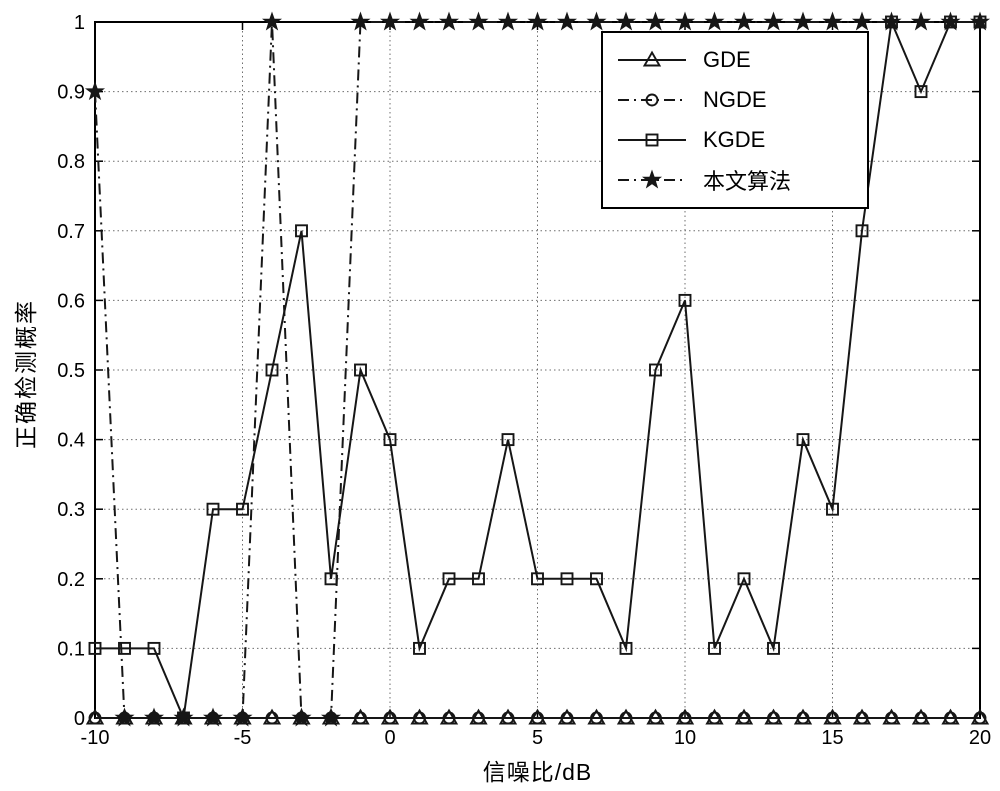 The width and height of the screenshot is (1000, 791). What do you see at coordinates (79, 719) in the screenshot?
I see `y-tick-label: 0` at bounding box center [79, 719].